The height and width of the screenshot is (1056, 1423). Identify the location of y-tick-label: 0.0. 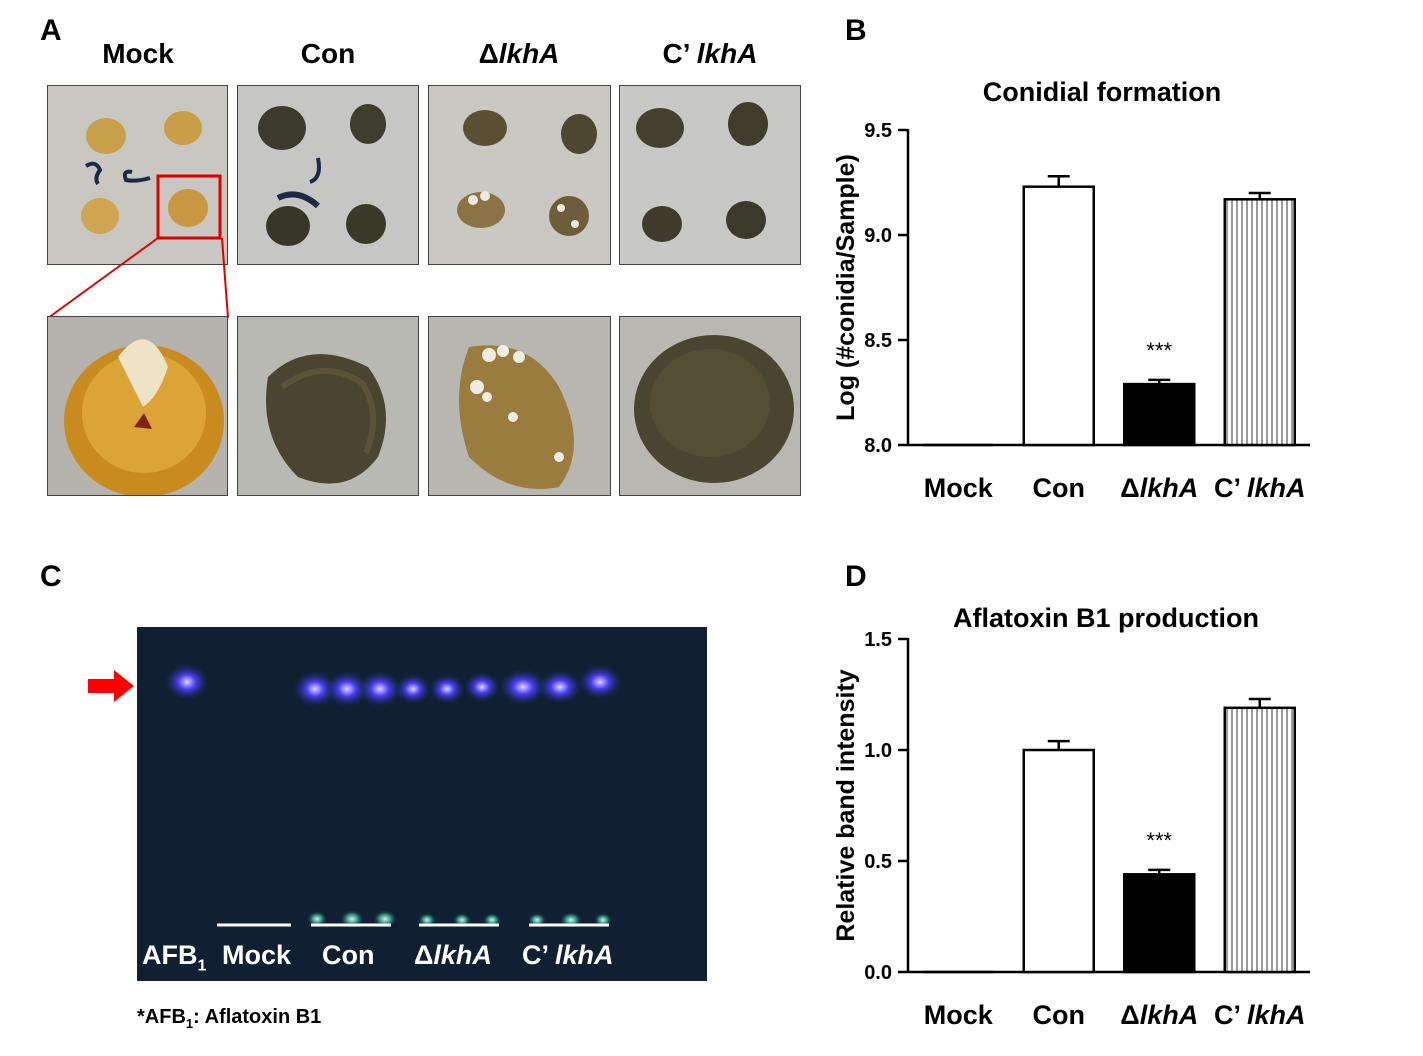
(878, 973).